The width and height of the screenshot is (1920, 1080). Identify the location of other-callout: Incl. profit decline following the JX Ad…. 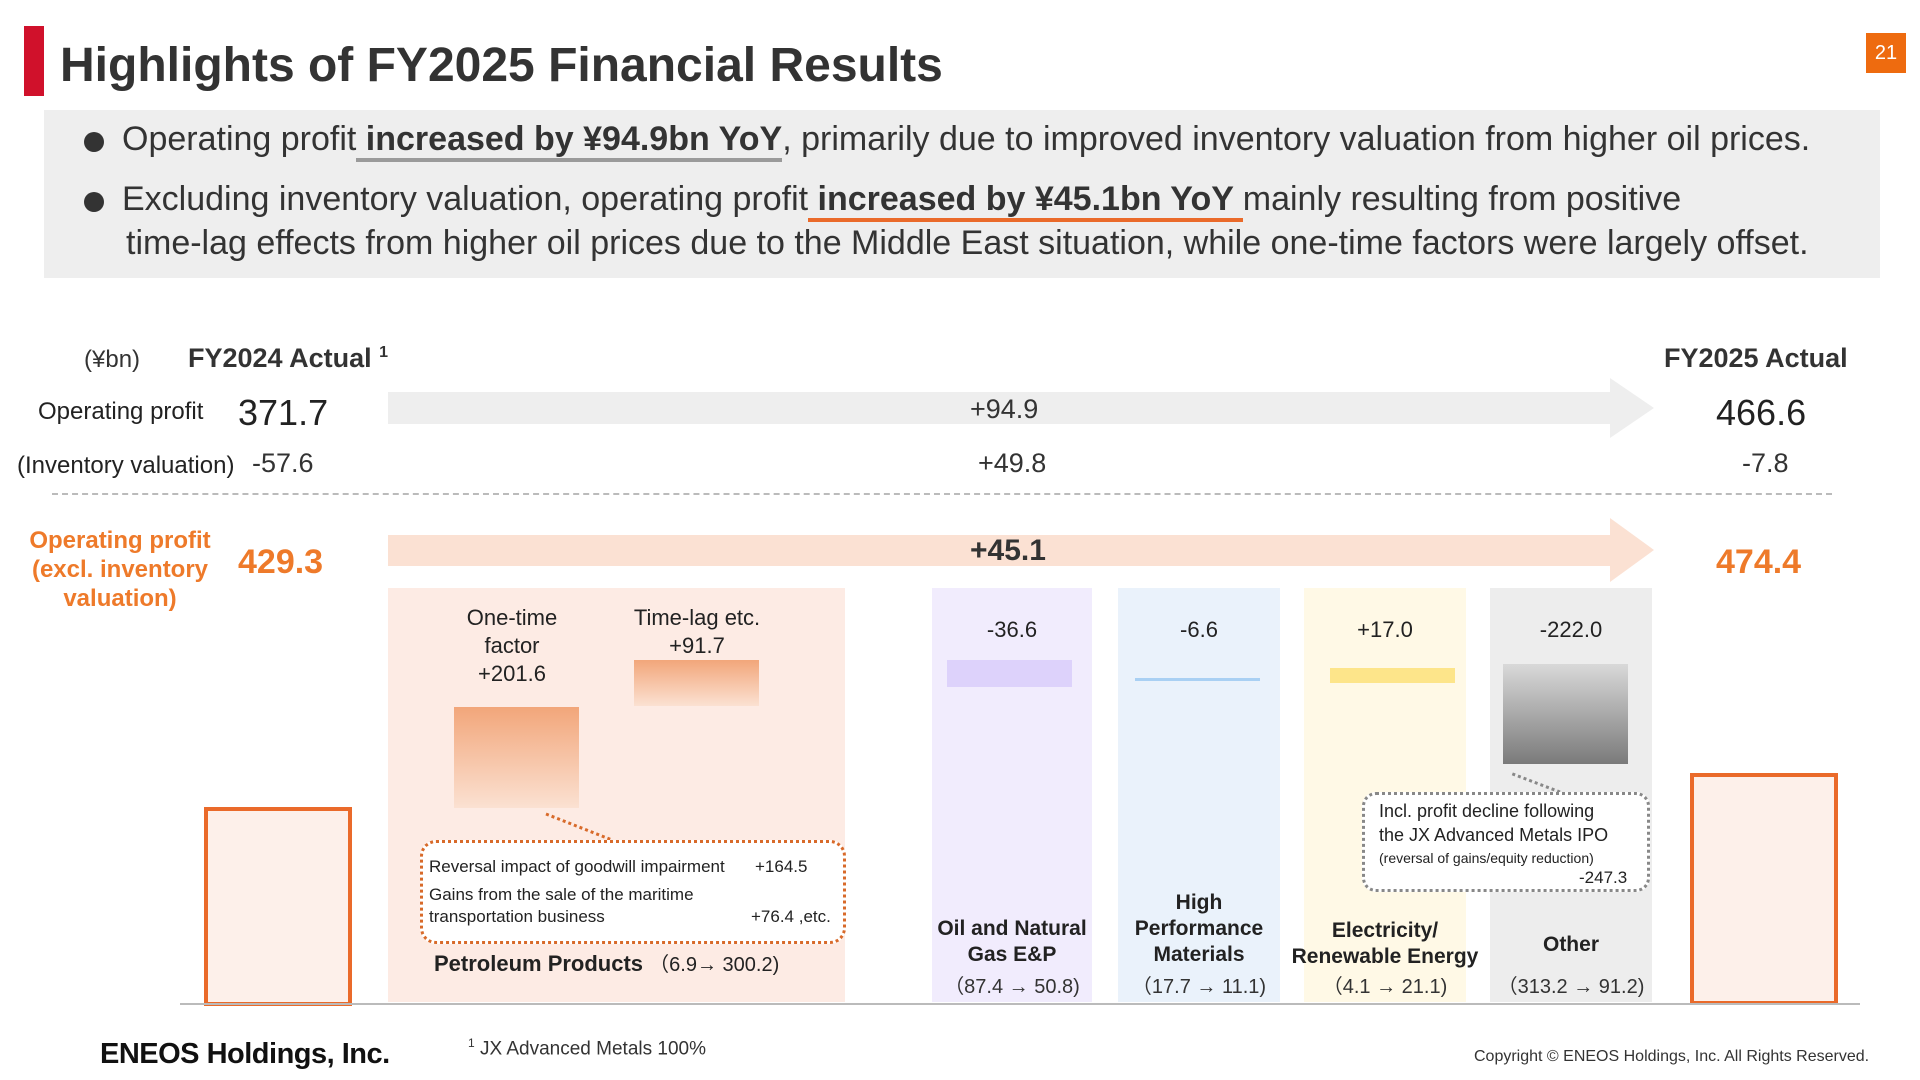
(1506, 842).